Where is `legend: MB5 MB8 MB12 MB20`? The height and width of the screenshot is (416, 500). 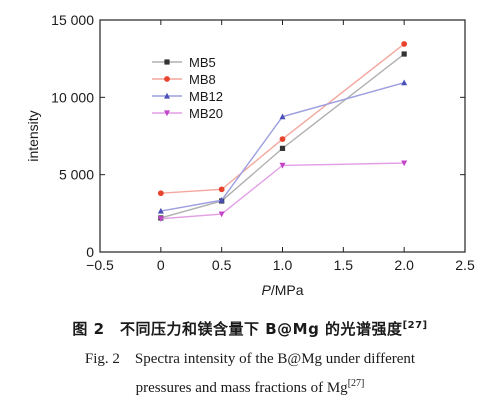
legend: MB5 MB8 MB12 MB20 is located at coordinates (187, 88).